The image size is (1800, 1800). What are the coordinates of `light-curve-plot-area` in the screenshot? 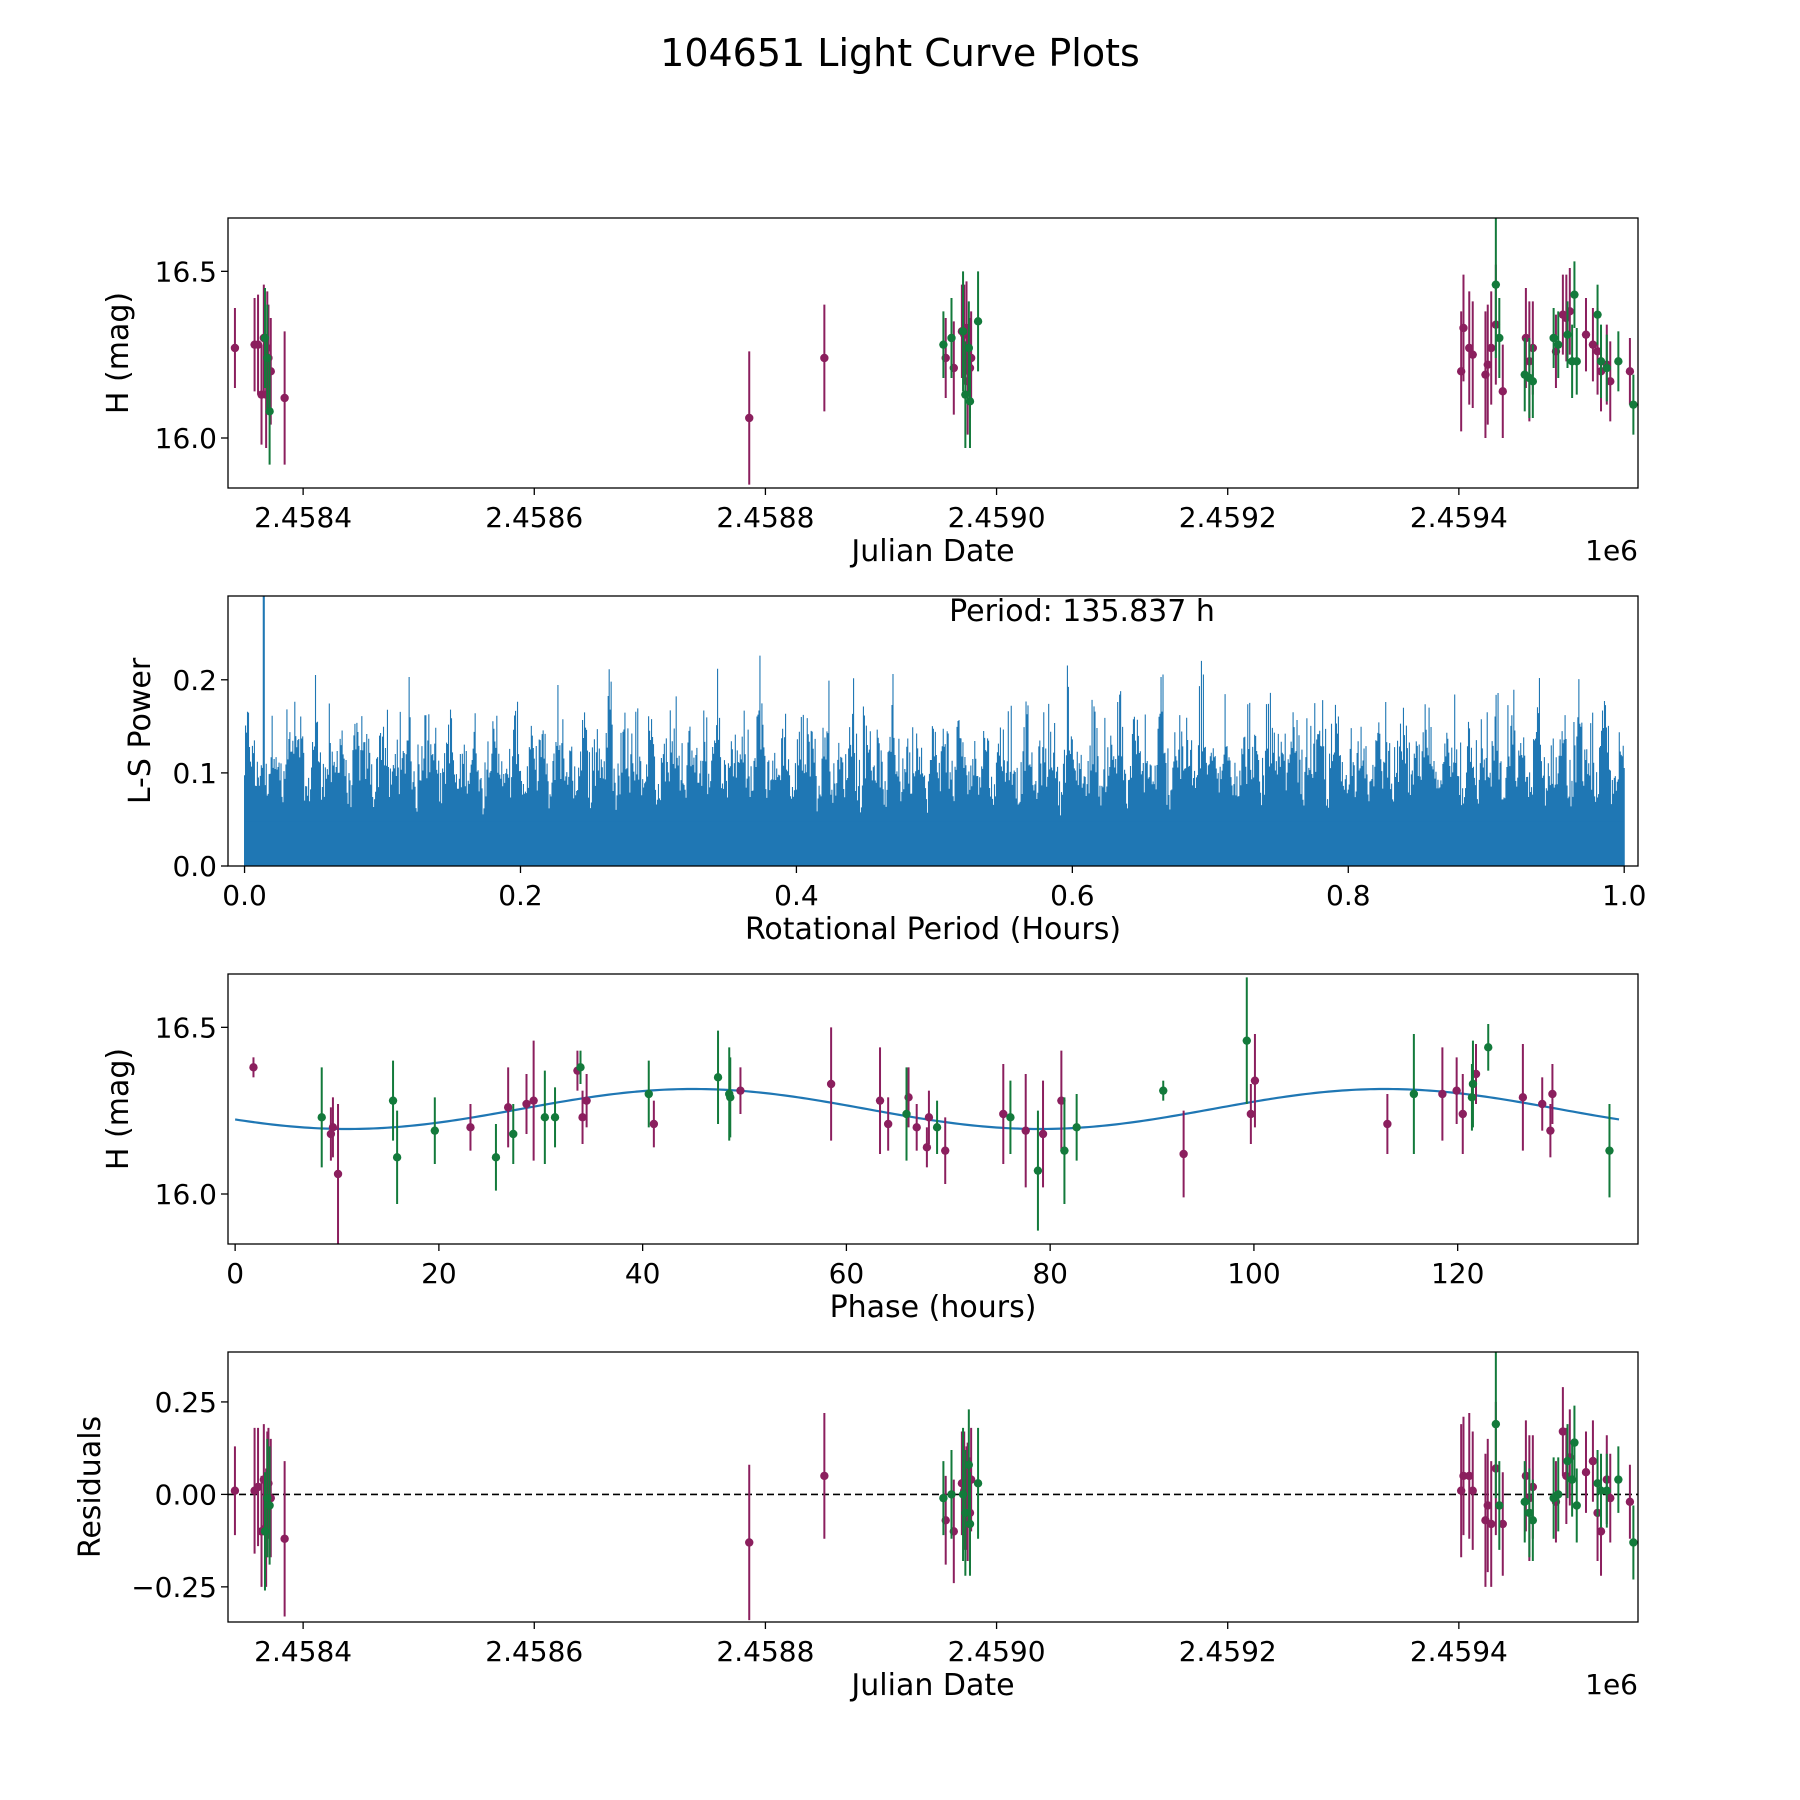 It's located at (934, 351).